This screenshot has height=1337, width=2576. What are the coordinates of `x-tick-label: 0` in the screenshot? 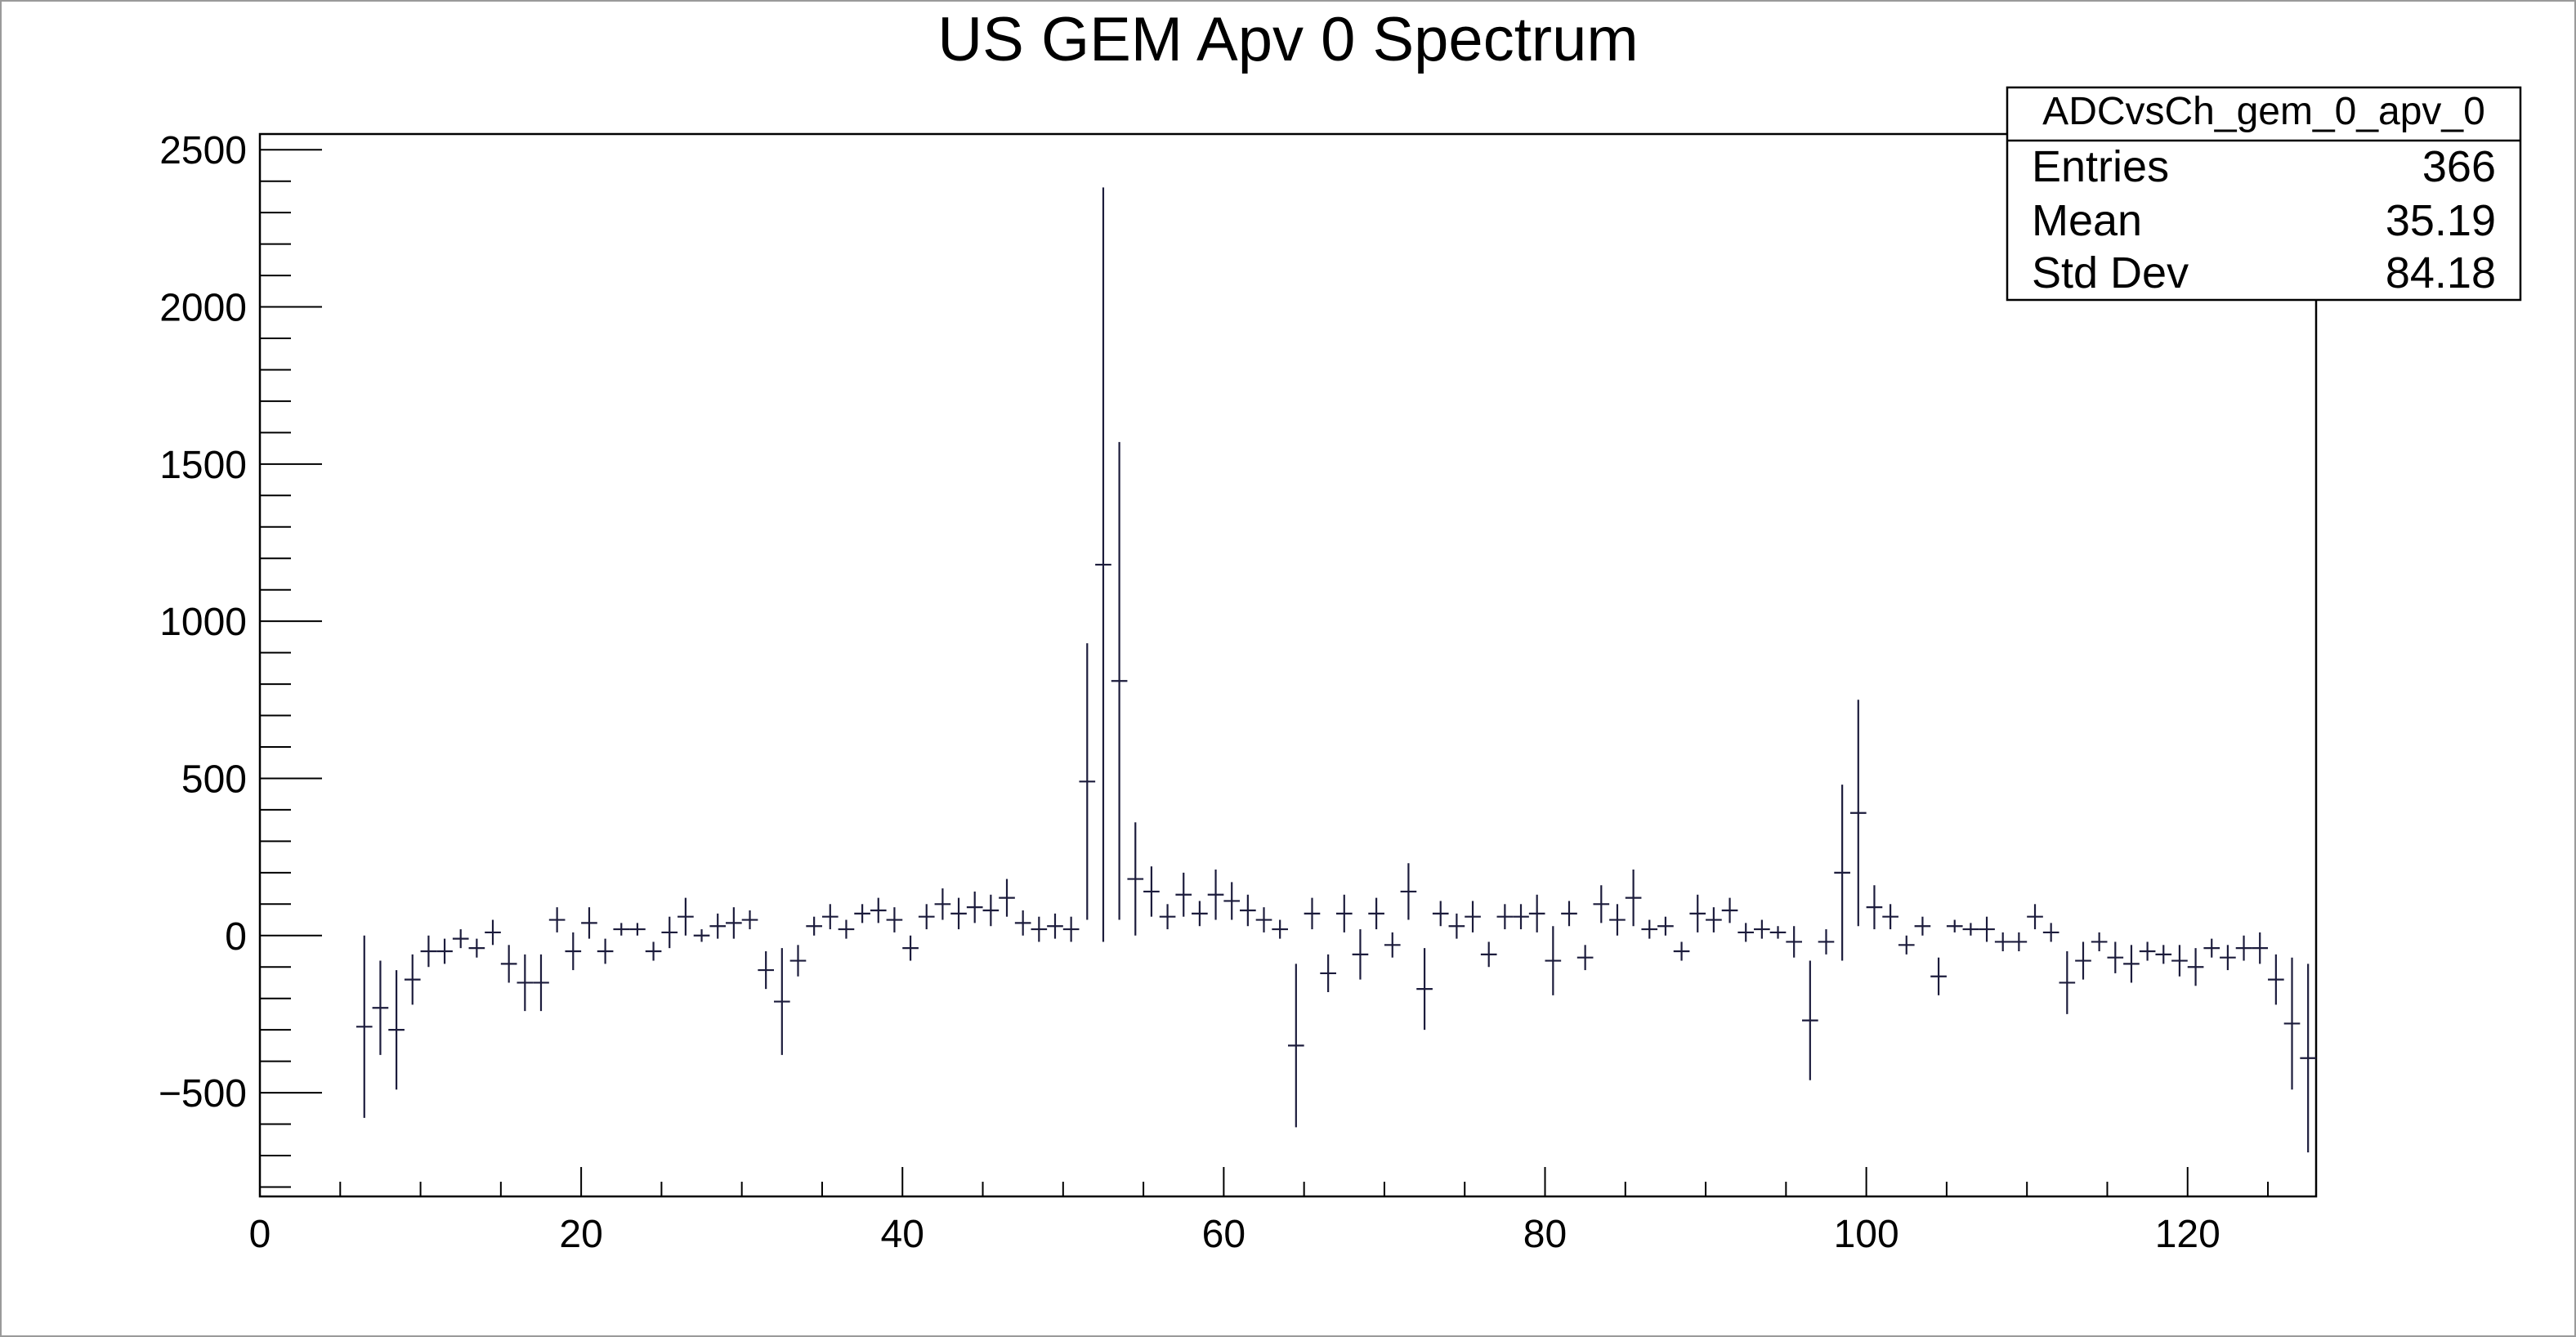 It's located at (260, 1234).